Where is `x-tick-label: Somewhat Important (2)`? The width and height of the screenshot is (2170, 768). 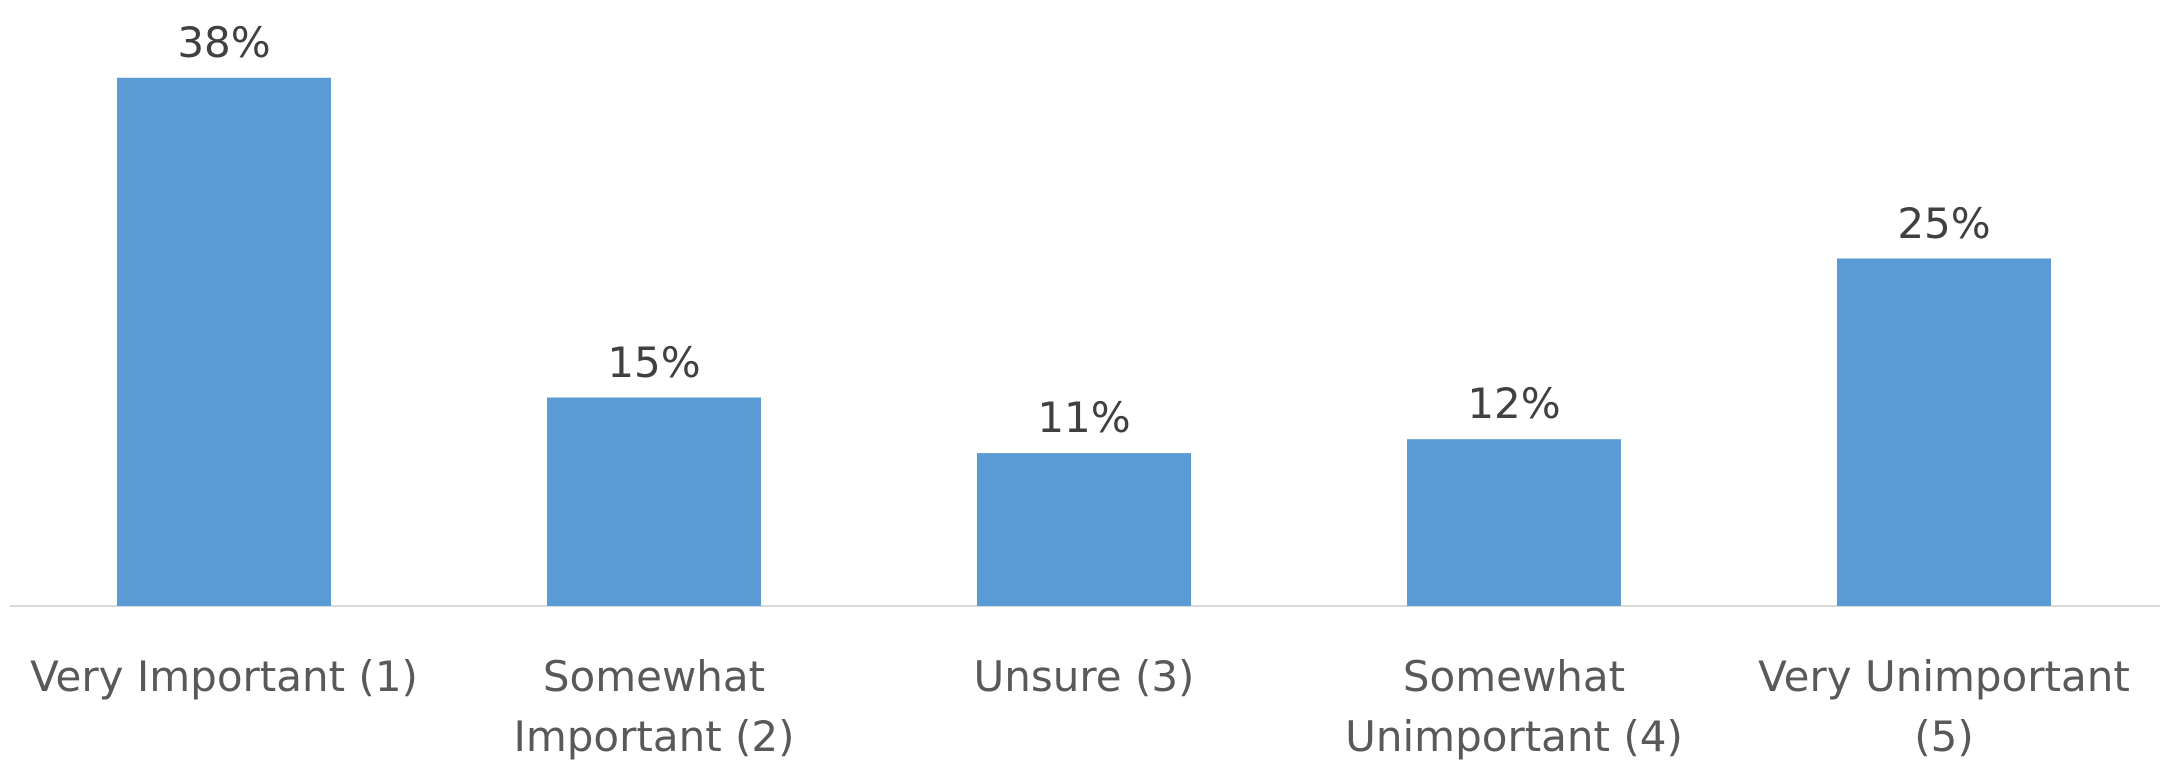
x-tick-label: Somewhat Important (2) is located at coordinates (654, 706).